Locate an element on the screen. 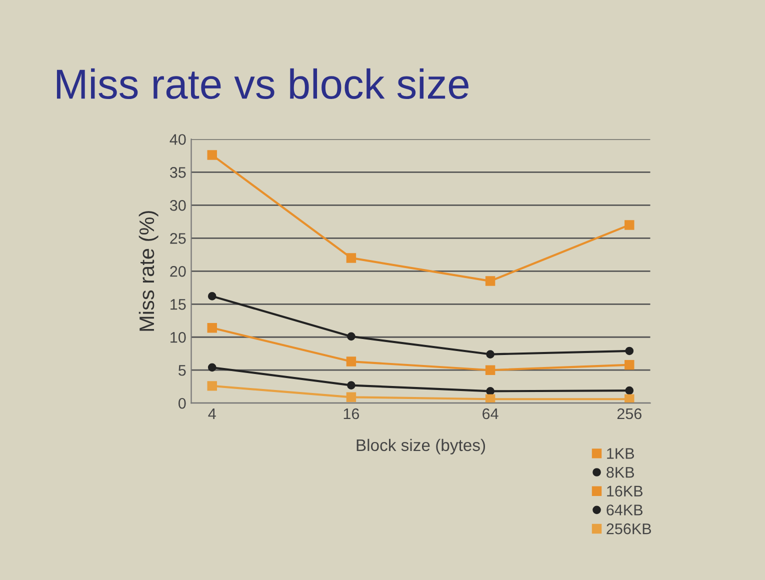  legend-label: 64KB is located at coordinates (624, 510).